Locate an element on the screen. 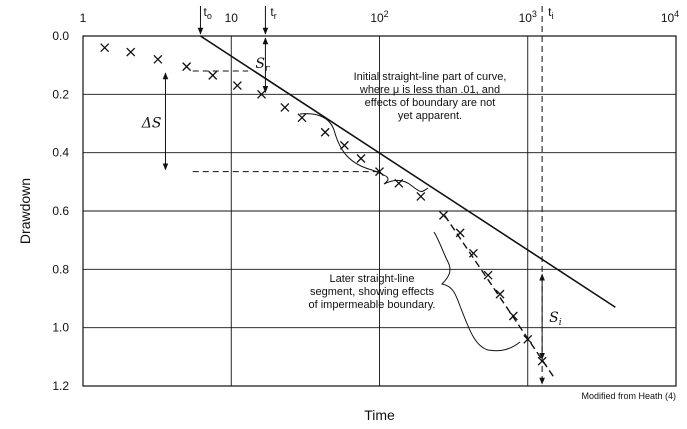  brace-initial is located at coordinates (364, 152).